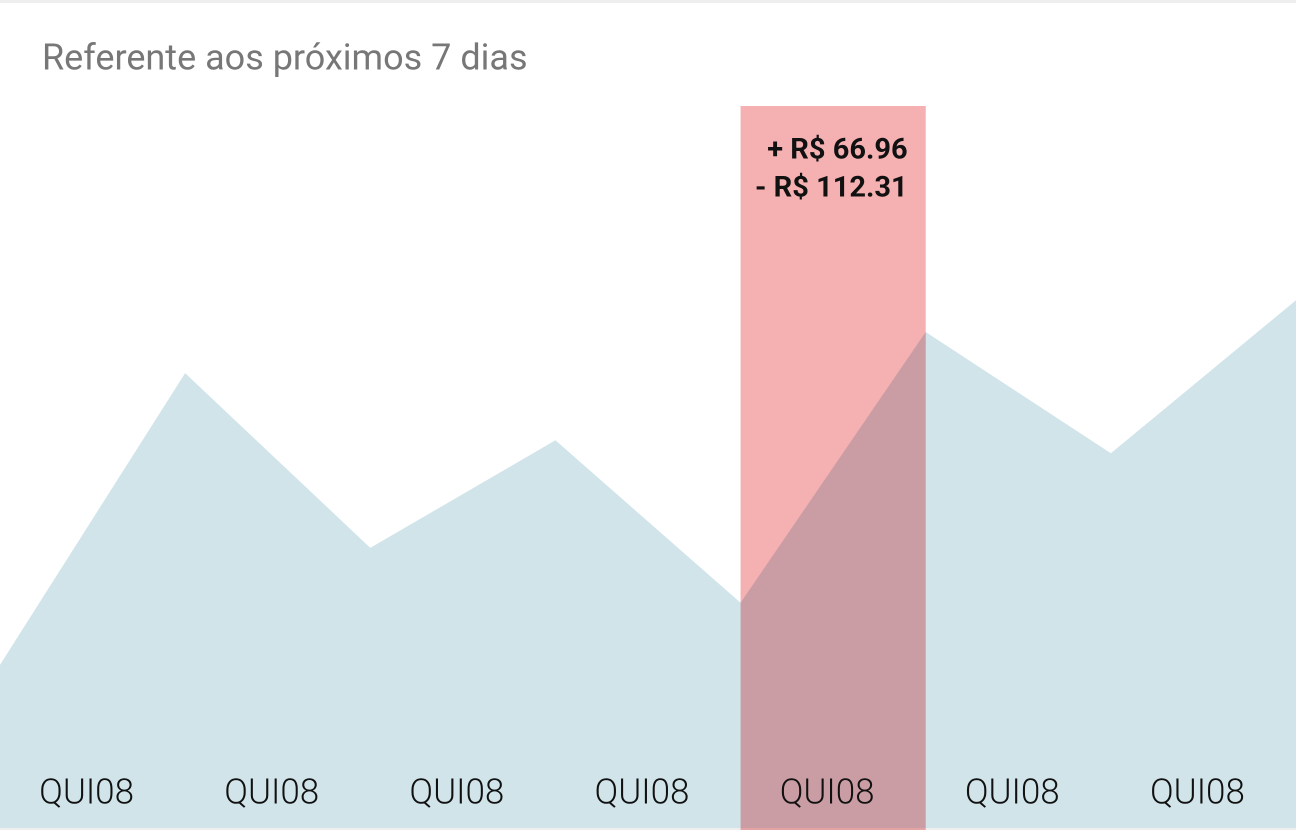  I want to click on highlight-label: - R$ 112.31, so click(831, 188).